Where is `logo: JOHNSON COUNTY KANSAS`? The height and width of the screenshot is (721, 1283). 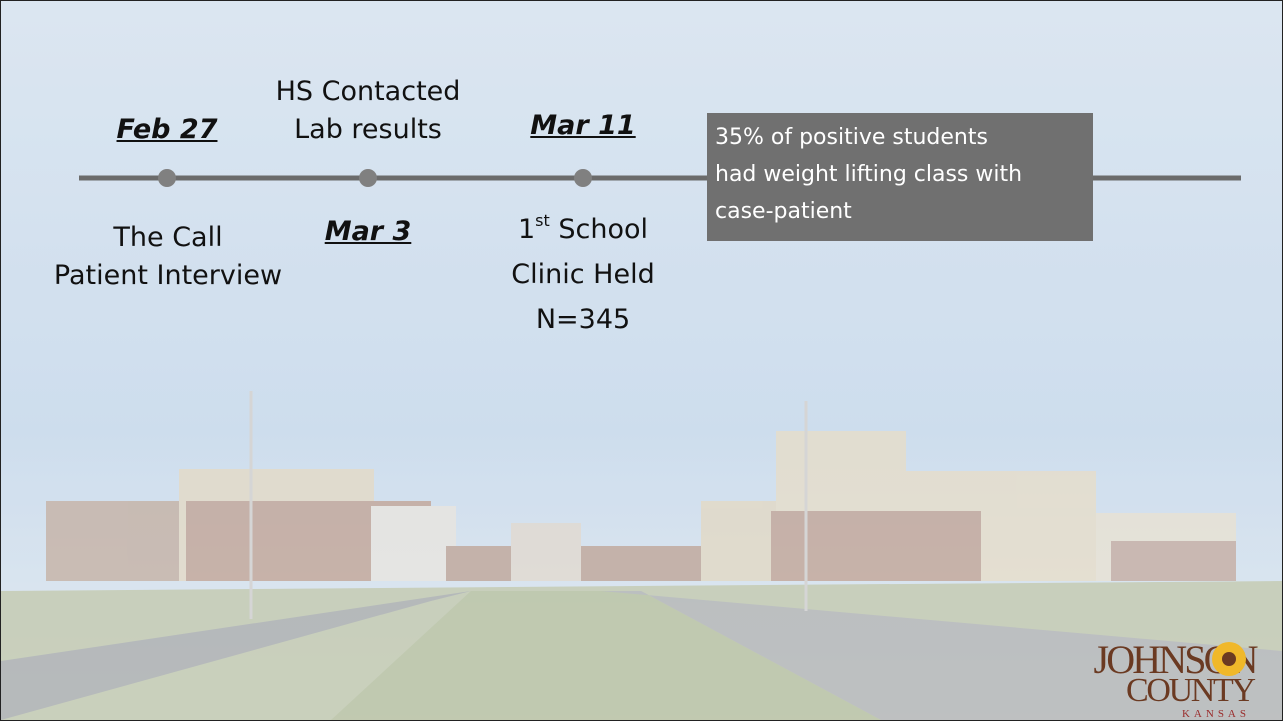
logo: JOHNSON COUNTY KANSAS is located at coordinates (1176, 678).